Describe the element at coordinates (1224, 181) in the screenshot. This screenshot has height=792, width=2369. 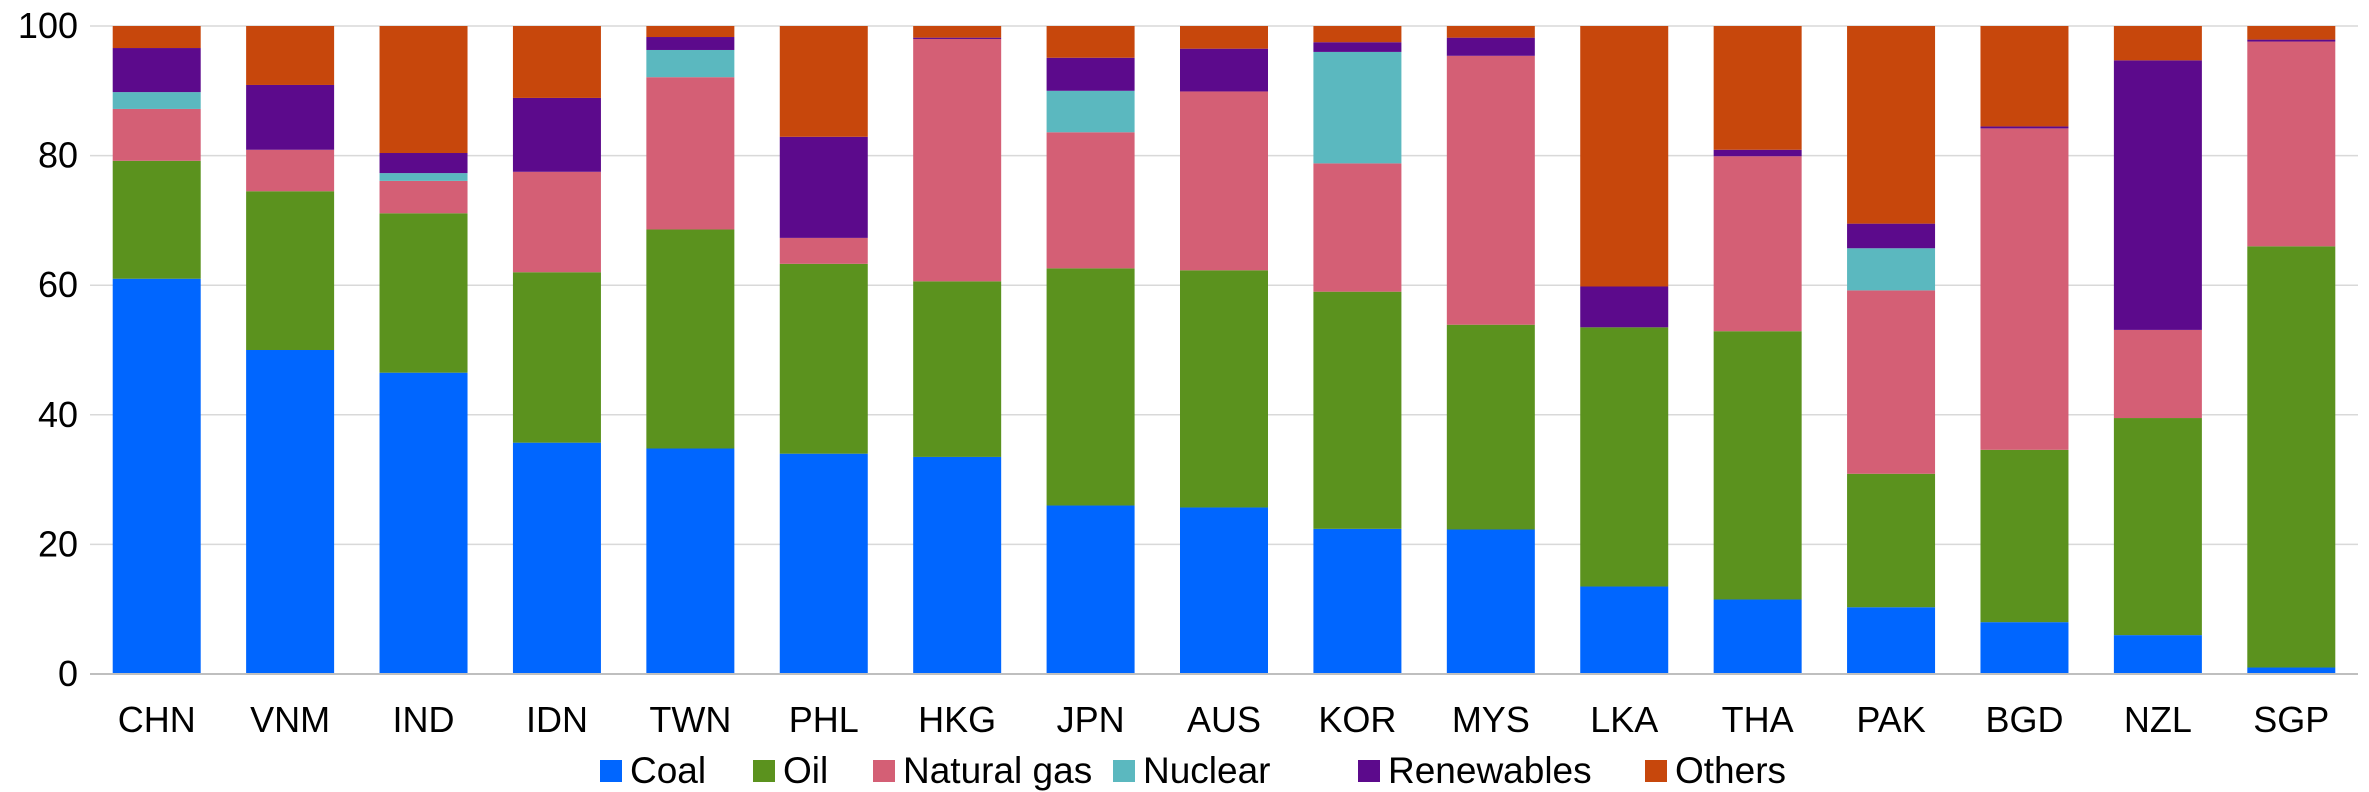
I see `bar-segment-natural-gas-aus` at that location.